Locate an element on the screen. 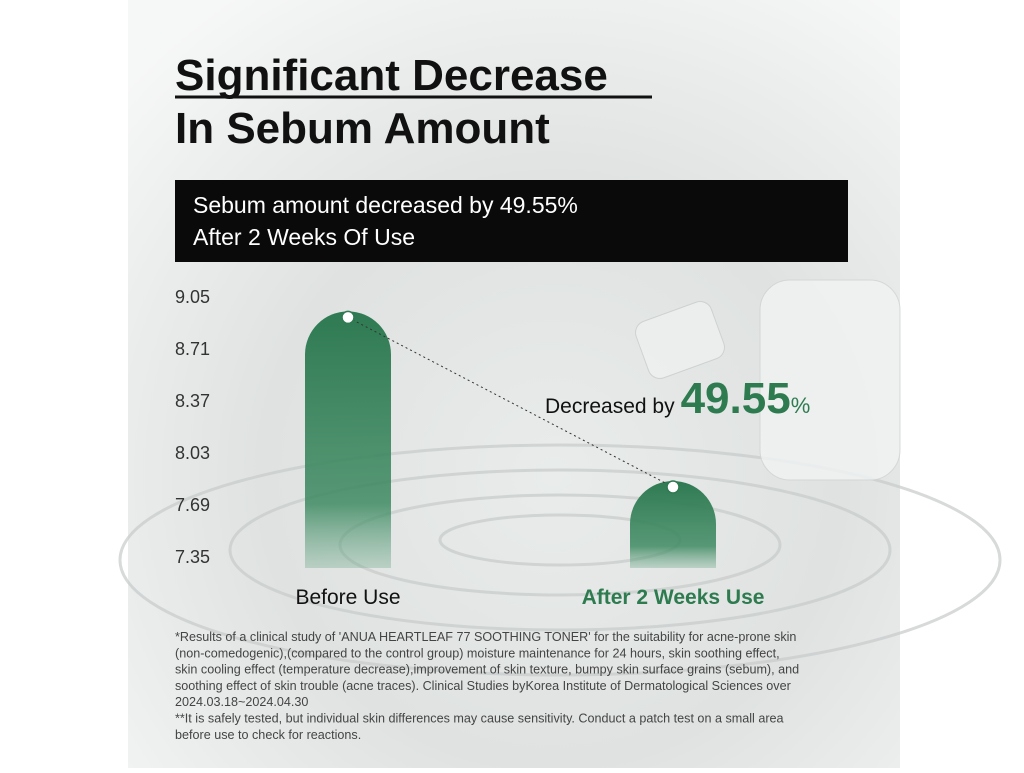  y-tick-label: 9.05 is located at coordinates (192, 297).